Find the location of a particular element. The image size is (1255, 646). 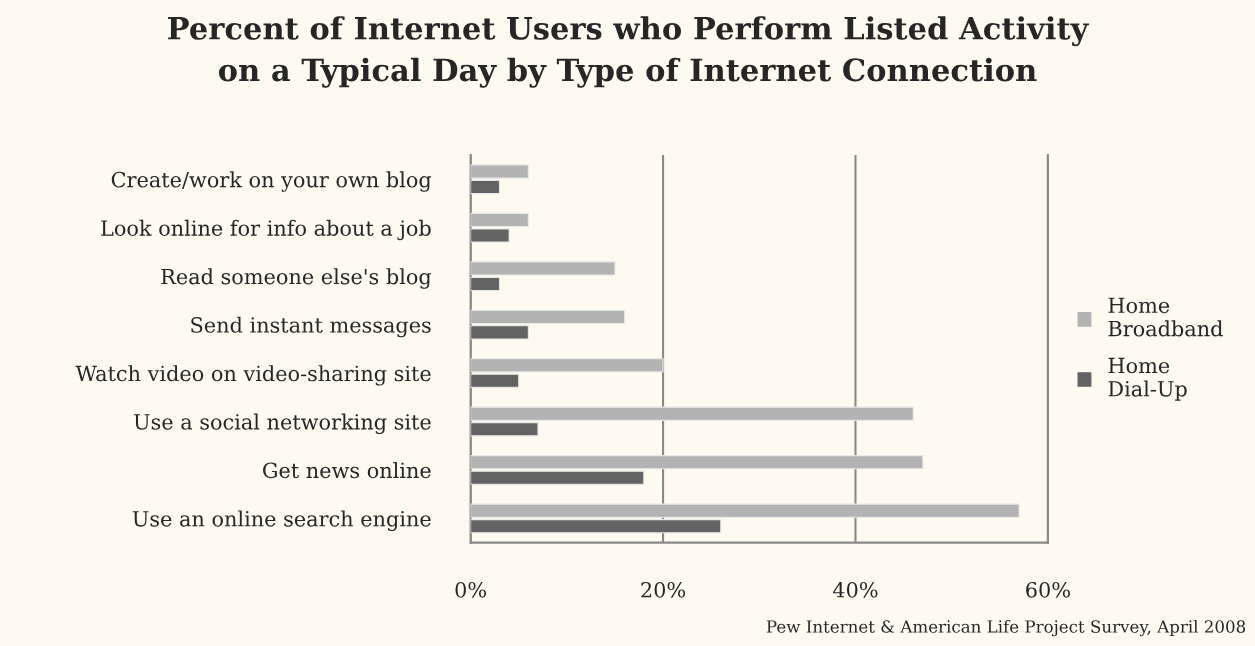

legend-label: Home Dial-Up is located at coordinates (1147, 379).